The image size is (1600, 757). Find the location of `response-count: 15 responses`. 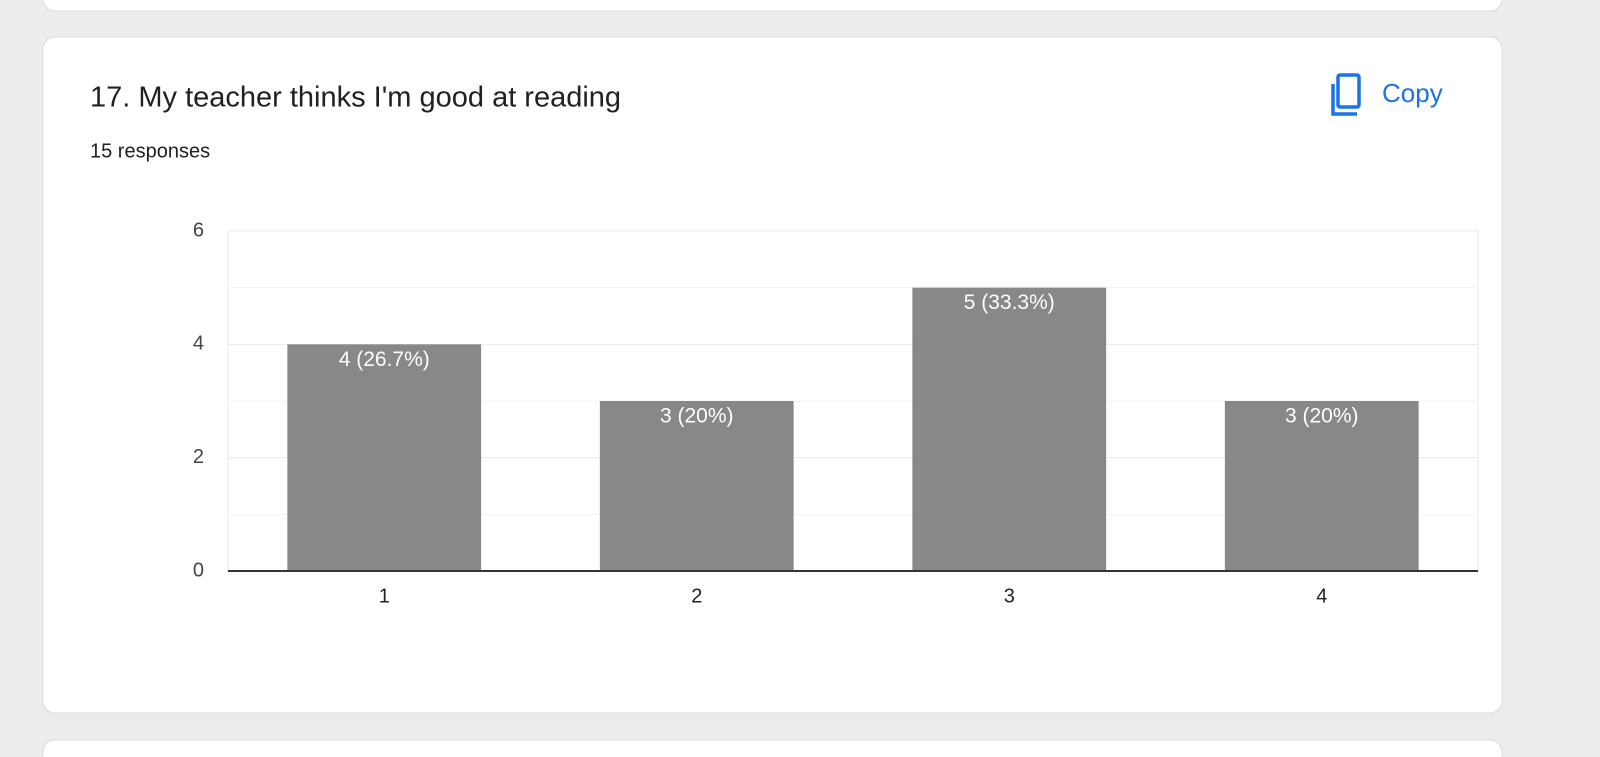

response-count: 15 responses is located at coordinates (150, 151).